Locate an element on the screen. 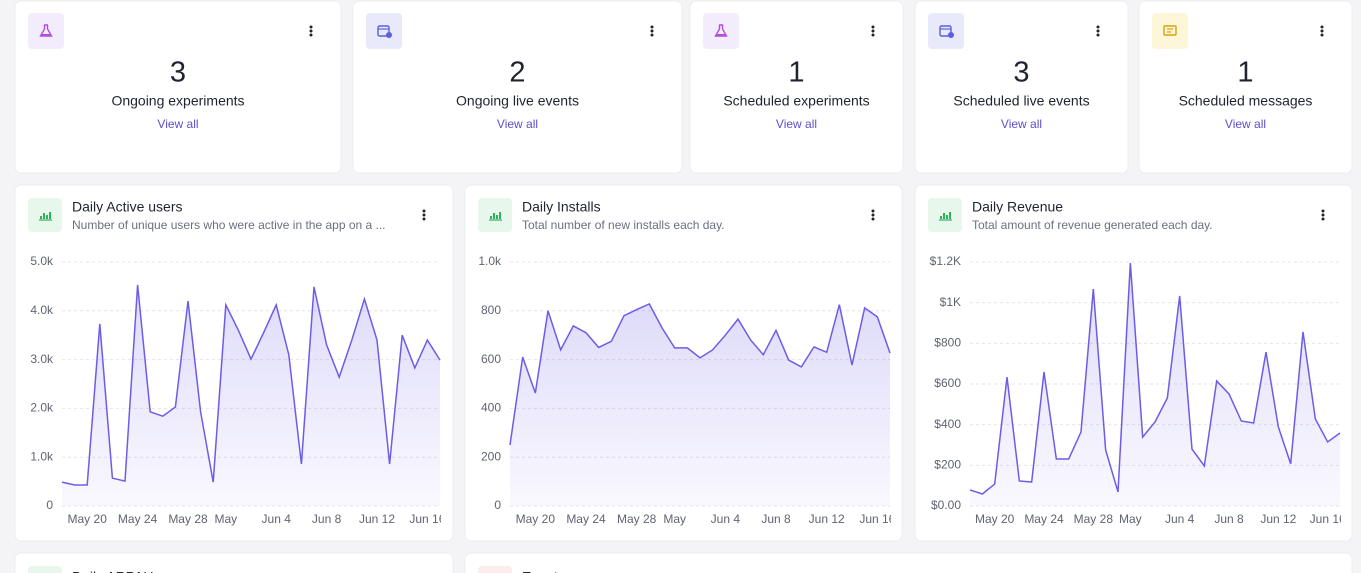  message-lines is located at coordinates (1170, 30).